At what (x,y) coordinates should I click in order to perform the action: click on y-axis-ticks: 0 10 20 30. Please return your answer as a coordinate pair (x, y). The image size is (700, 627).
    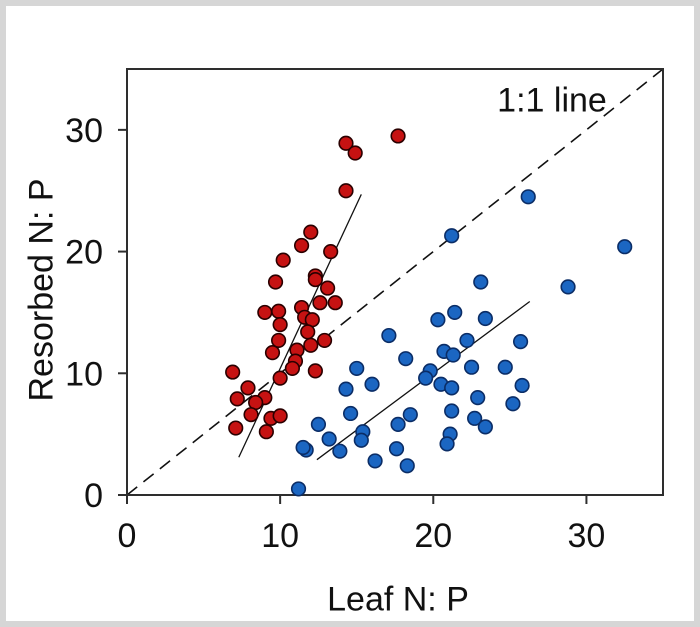
    Looking at the image, I should click on (96, 313).